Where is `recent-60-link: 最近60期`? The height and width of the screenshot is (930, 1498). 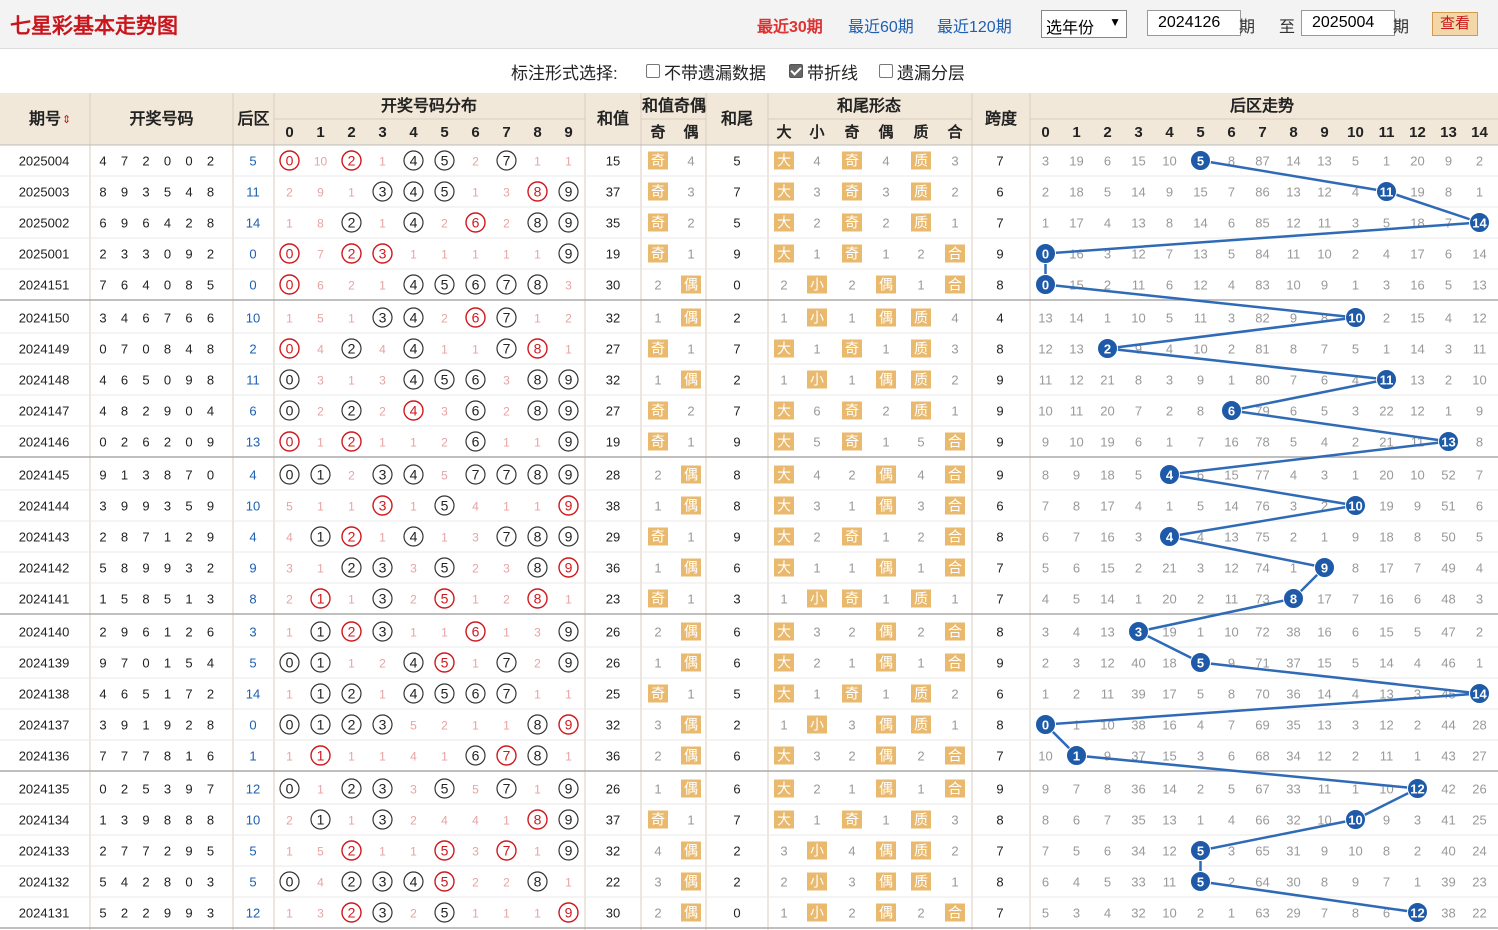 recent-60-link: 最近60期 is located at coordinates (881, 27).